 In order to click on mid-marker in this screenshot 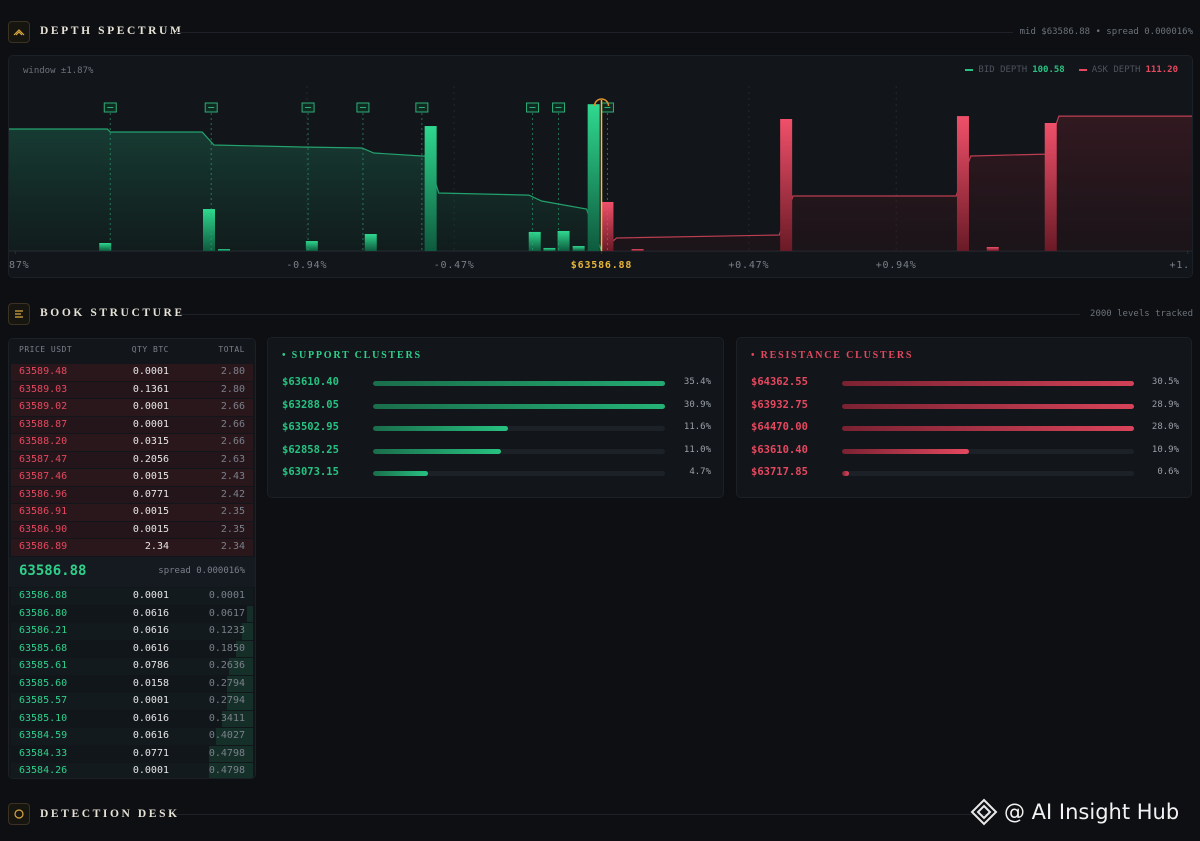, I will do `click(601, 102)`.